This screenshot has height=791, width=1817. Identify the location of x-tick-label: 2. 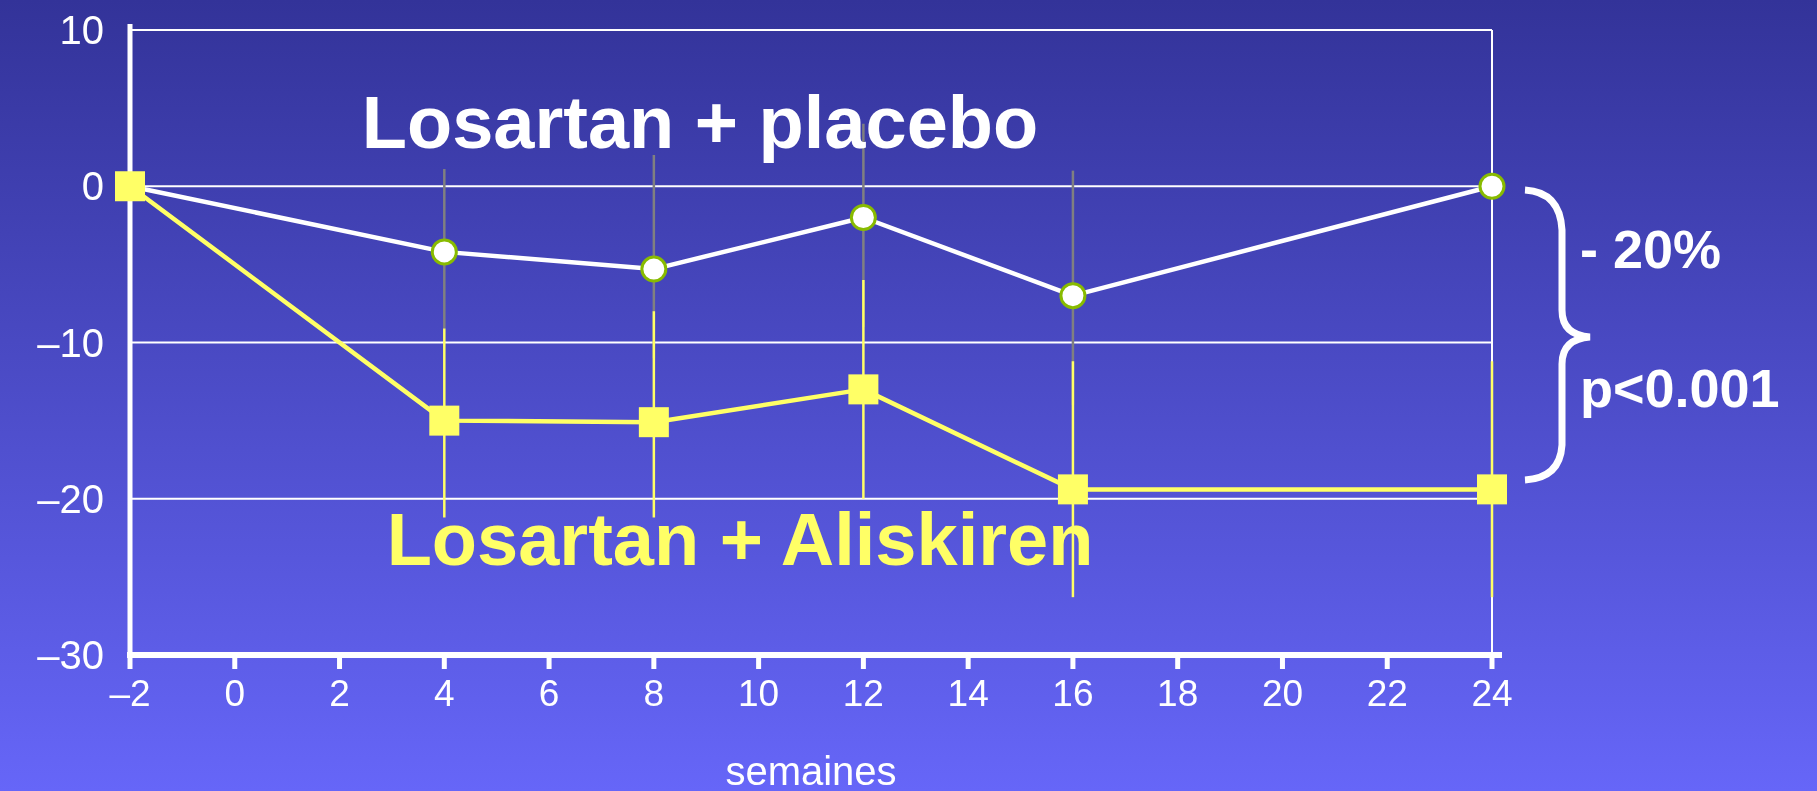
(339, 693).